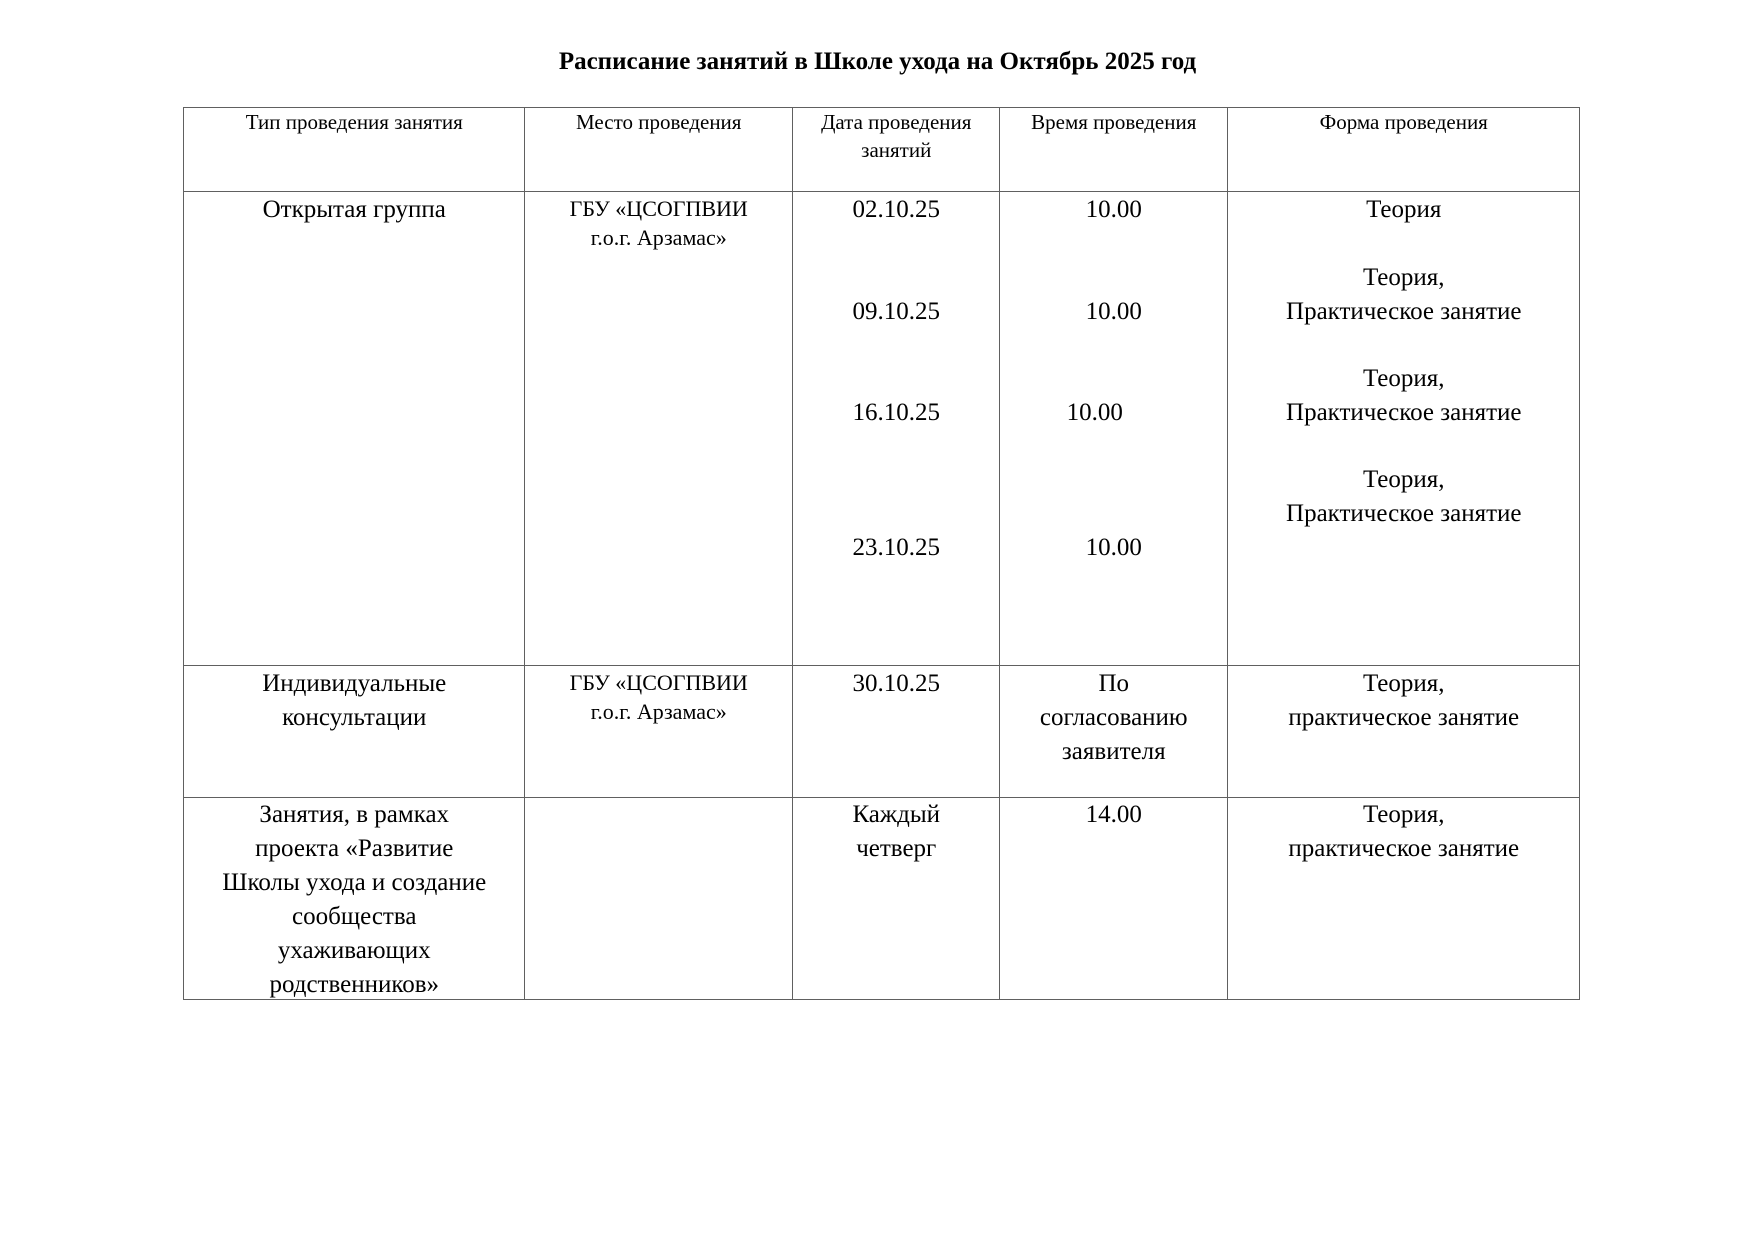 This screenshot has width=1755, height=1241. Describe the element at coordinates (354, 732) in the screenshot. I see `table-row-2-type: Индивидуальные консультации` at that location.